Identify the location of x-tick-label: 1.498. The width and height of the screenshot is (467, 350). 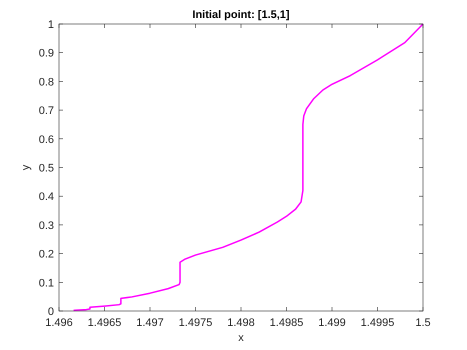
(241, 323).